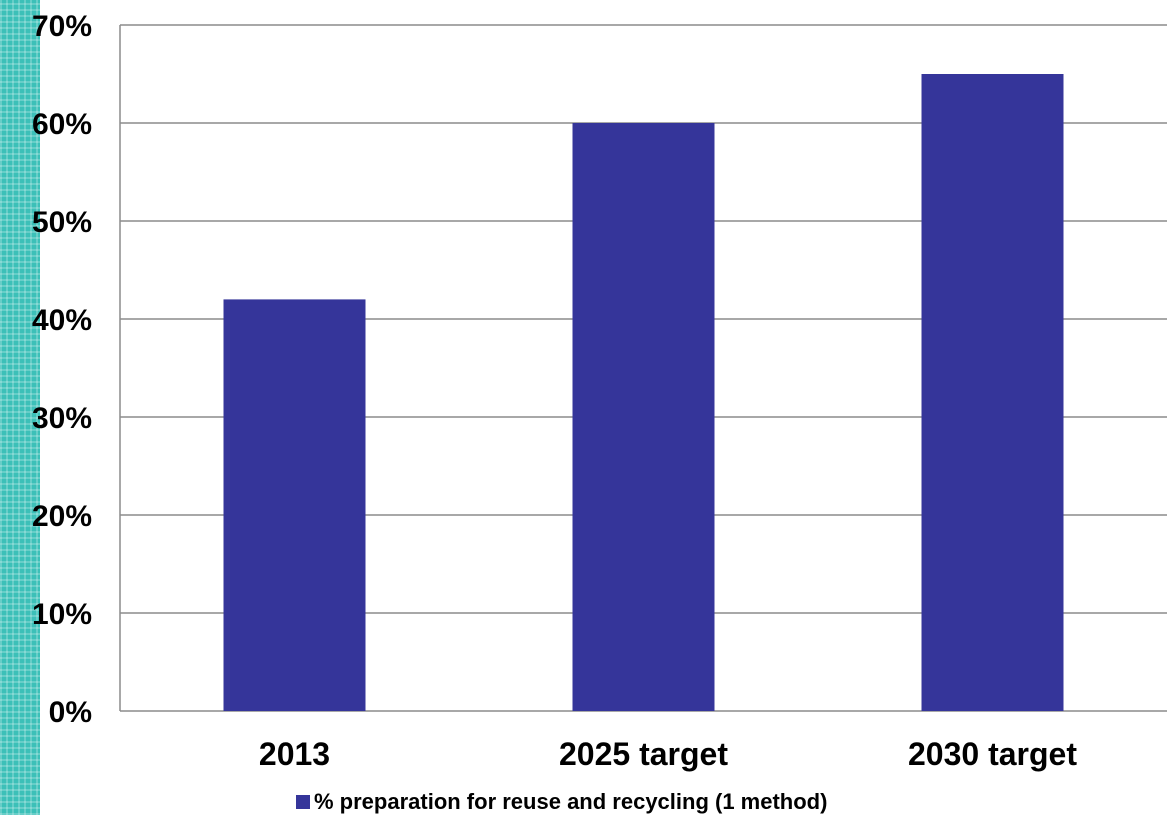 This screenshot has width=1167, height=815. What do you see at coordinates (62, 320) in the screenshot?
I see `y-tick-label: 40%` at bounding box center [62, 320].